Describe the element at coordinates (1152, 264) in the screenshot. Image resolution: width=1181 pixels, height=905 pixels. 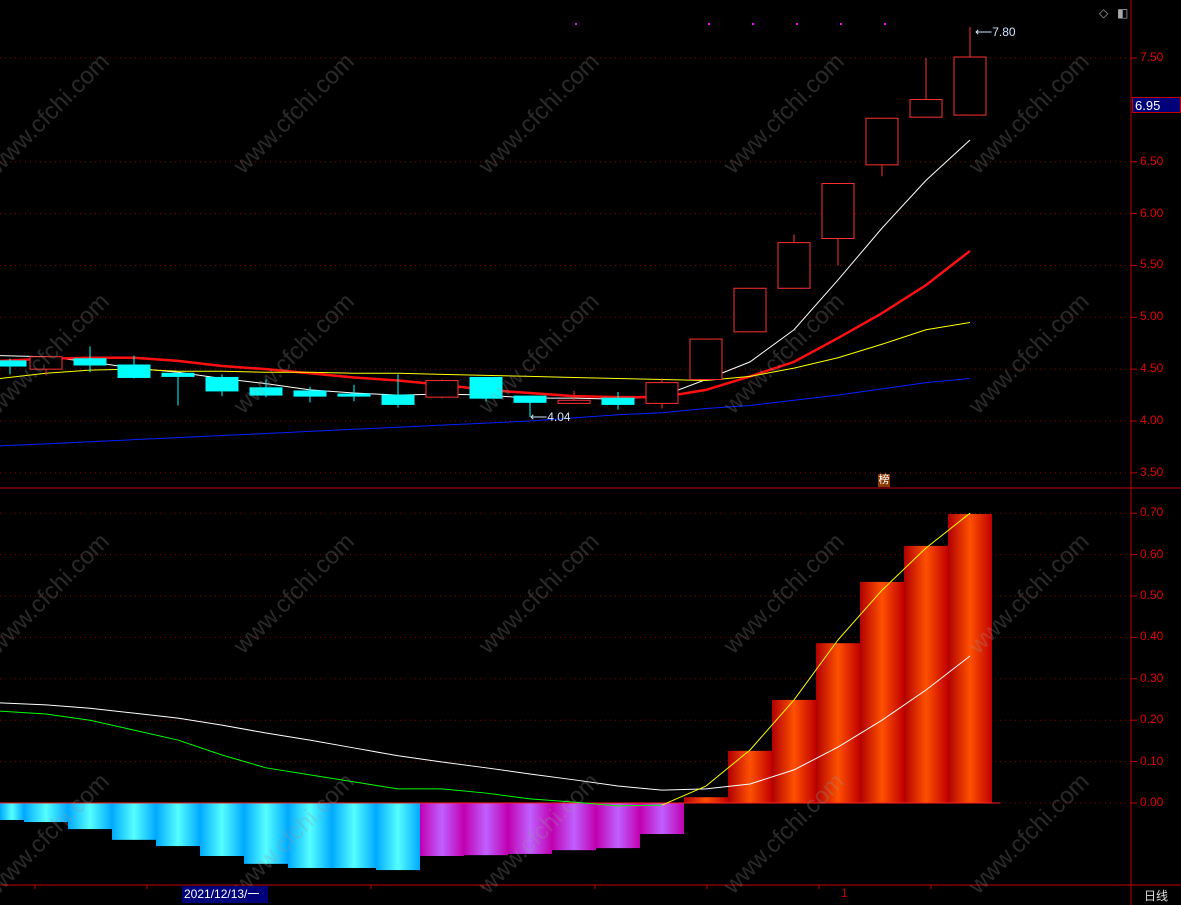
I see `y-tick-label: 5.50` at that location.